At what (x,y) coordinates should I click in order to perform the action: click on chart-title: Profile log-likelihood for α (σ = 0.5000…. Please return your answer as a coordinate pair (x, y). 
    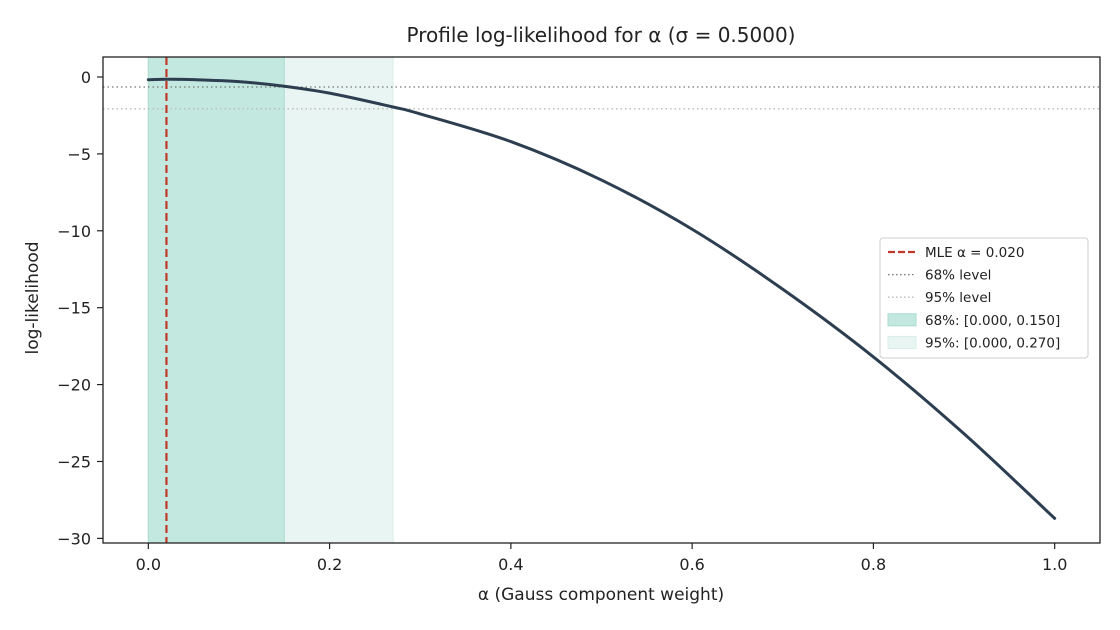
    Looking at the image, I should click on (601, 35).